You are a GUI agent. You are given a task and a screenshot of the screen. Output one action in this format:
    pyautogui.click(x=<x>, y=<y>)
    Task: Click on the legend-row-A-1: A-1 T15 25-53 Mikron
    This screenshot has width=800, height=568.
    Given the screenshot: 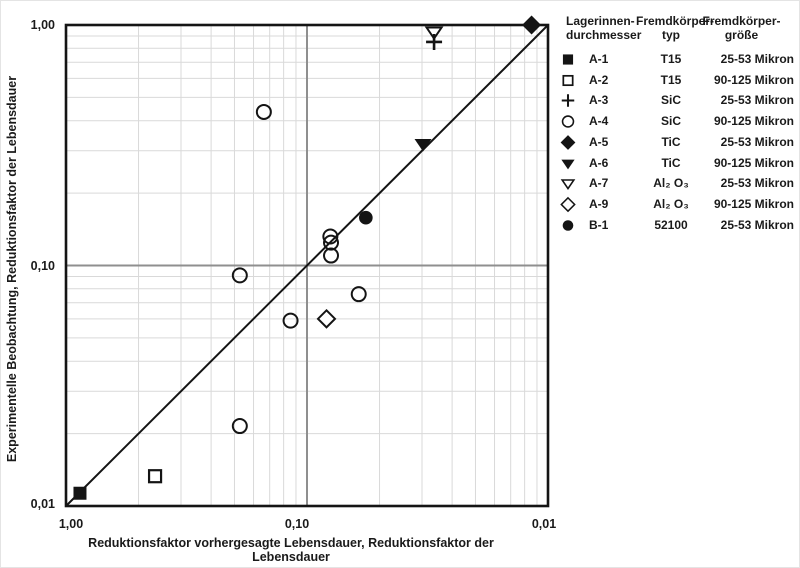 What is the action you would take?
    pyautogui.click(x=677, y=59)
    